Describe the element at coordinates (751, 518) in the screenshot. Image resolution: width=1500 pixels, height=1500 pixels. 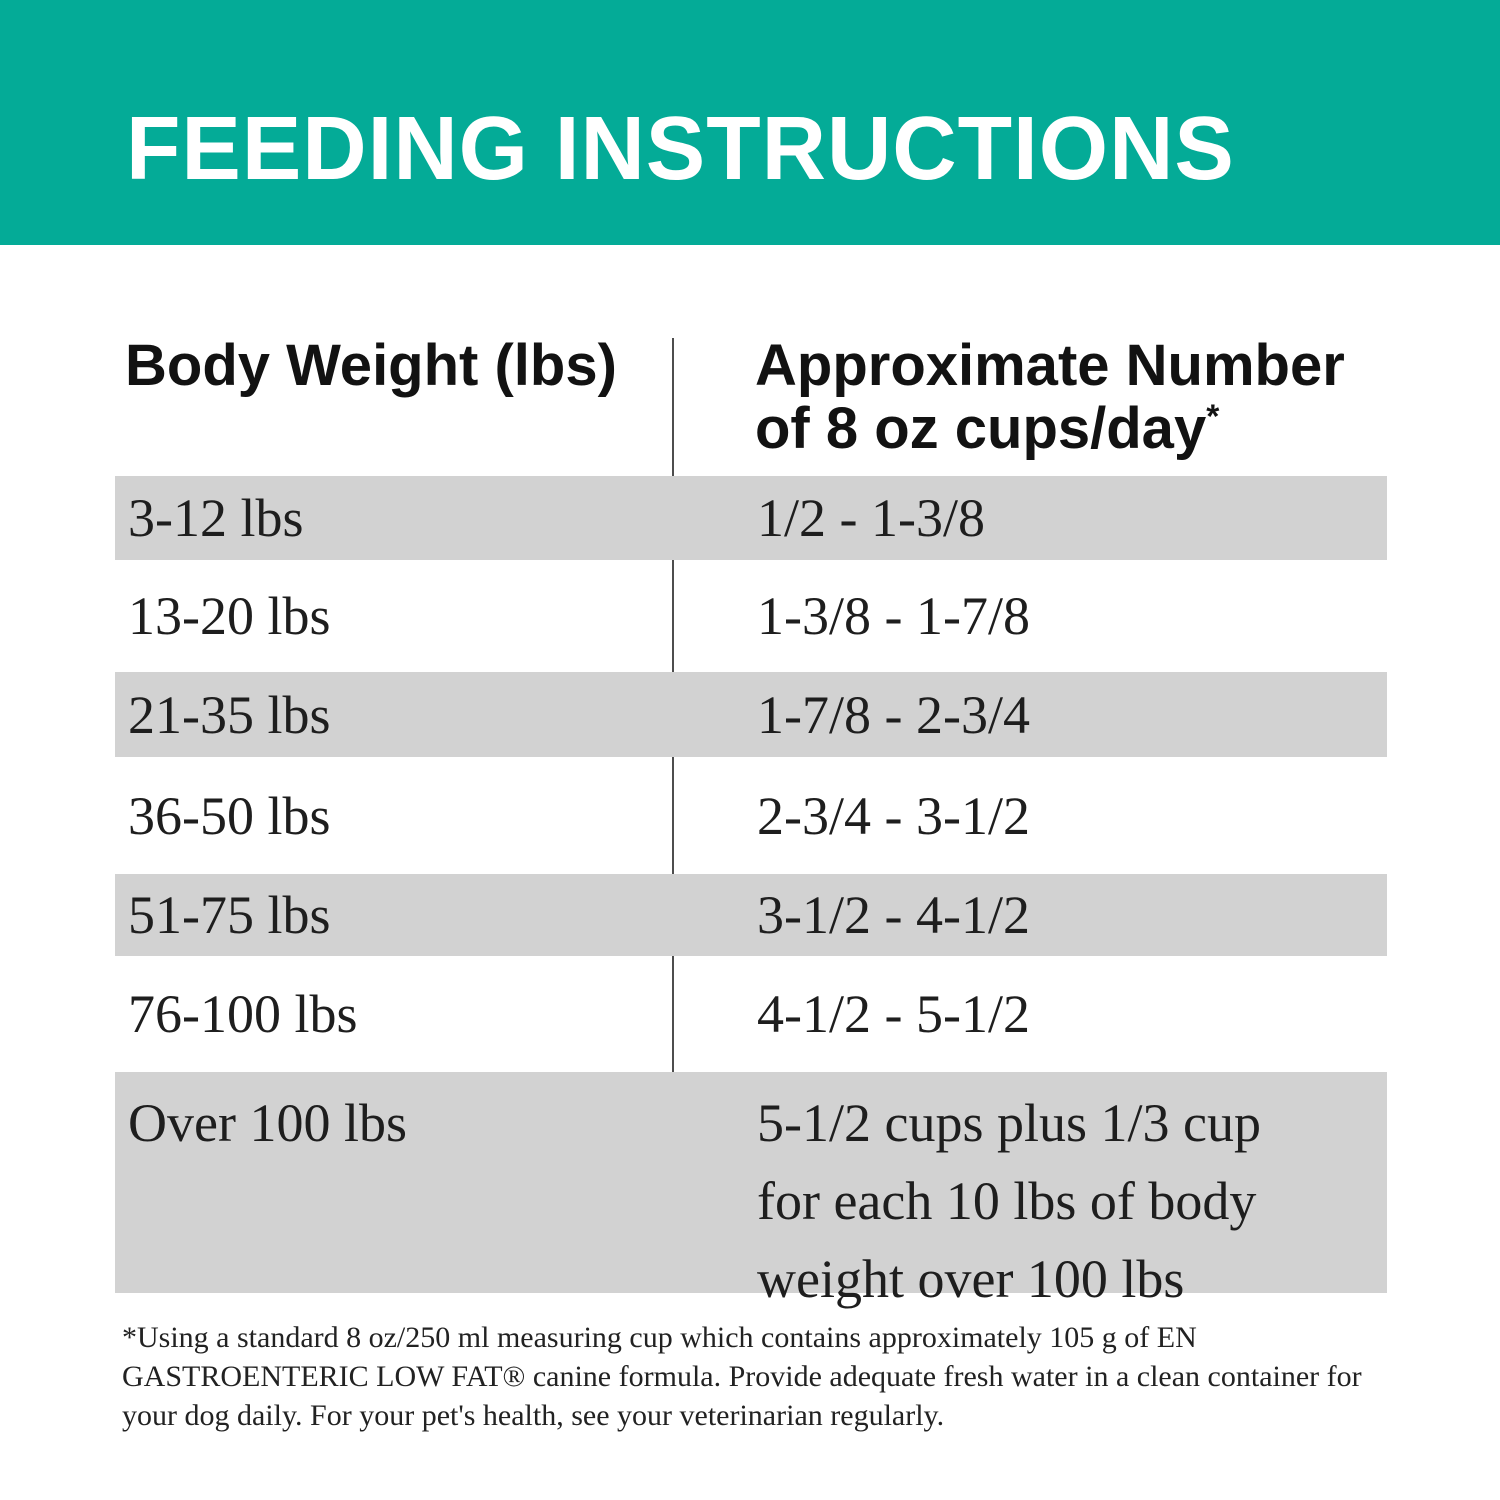
I see `table-row: 3-12 lbs 1/2 - 1-3/8` at that location.